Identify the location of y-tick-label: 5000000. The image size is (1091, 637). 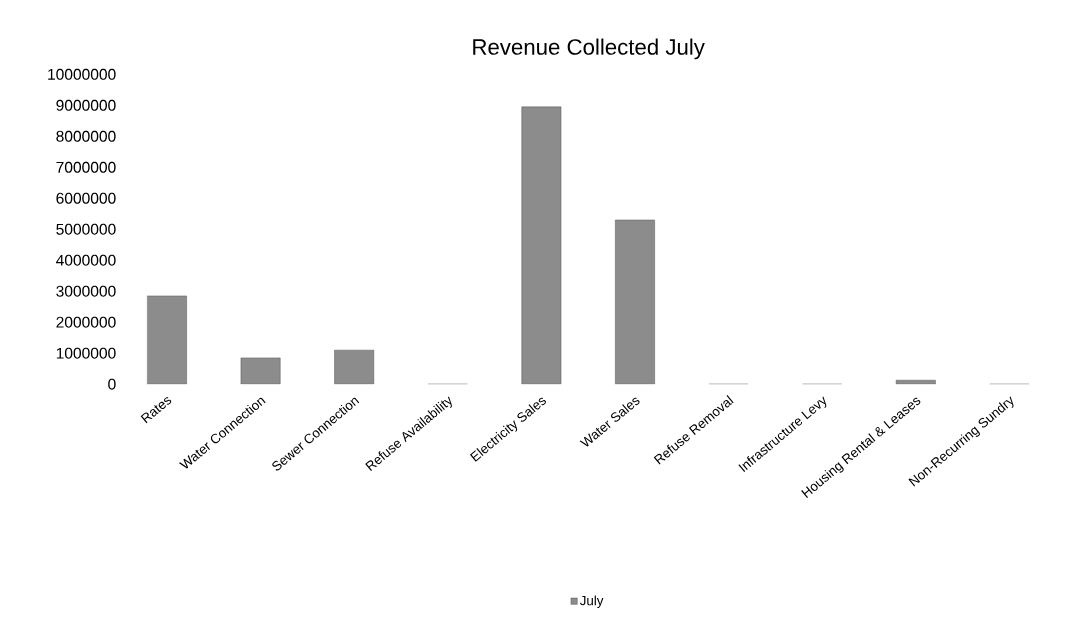
(86, 229).